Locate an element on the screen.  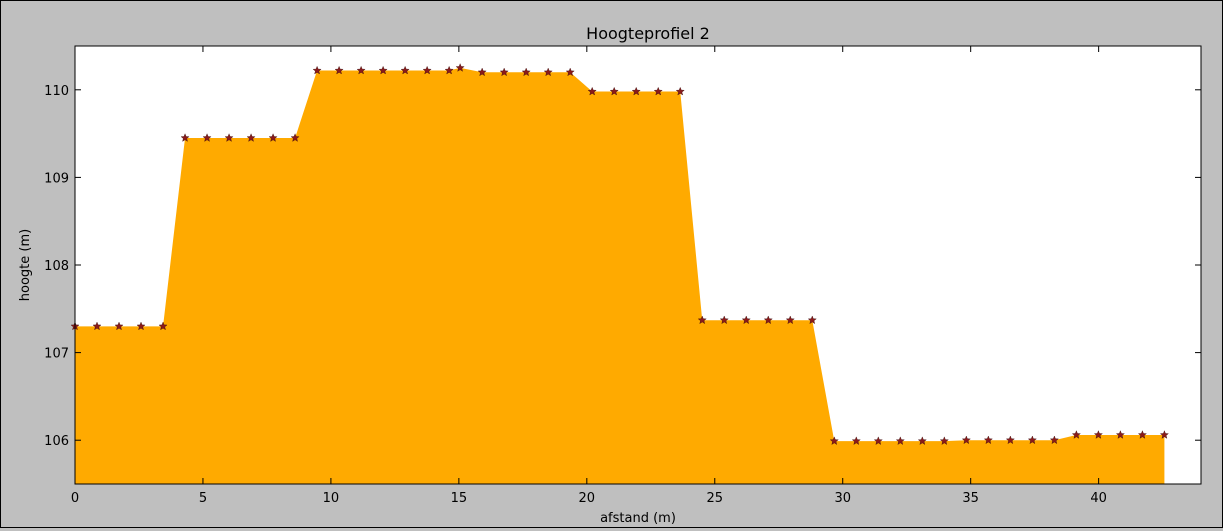
x-axis-label: afstand (m) is located at coordinates (638, 518).